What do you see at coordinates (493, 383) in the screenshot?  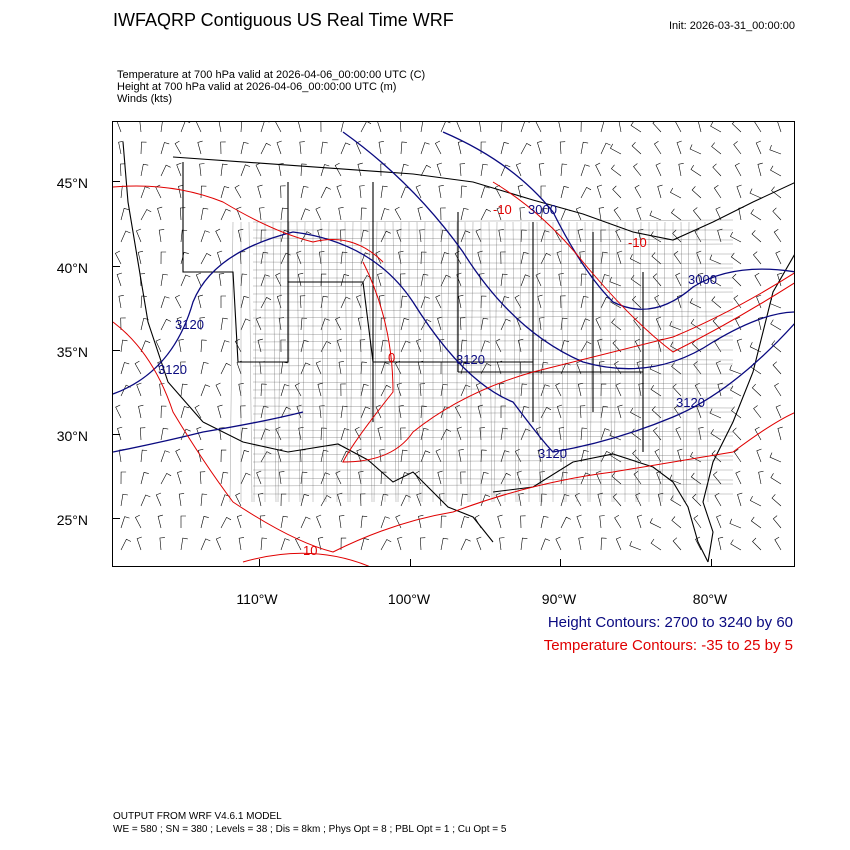 I see `county-line` at bounding box center [493, 383].